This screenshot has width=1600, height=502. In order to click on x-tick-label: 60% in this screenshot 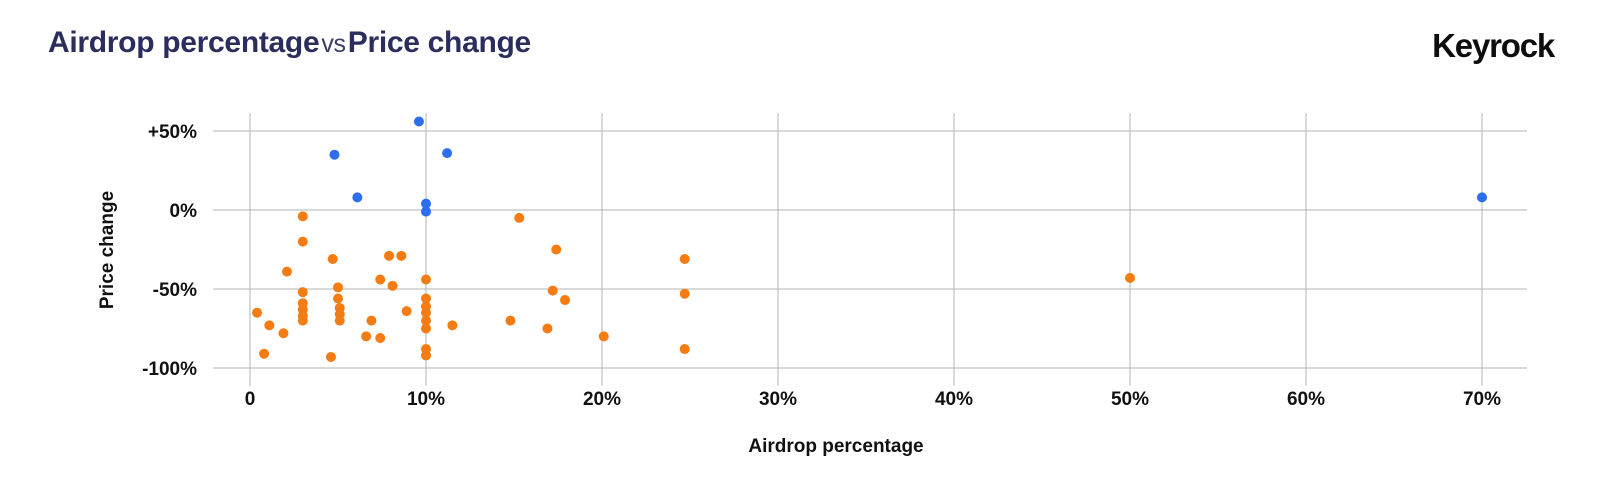, I will do `click(1306, 399)`.